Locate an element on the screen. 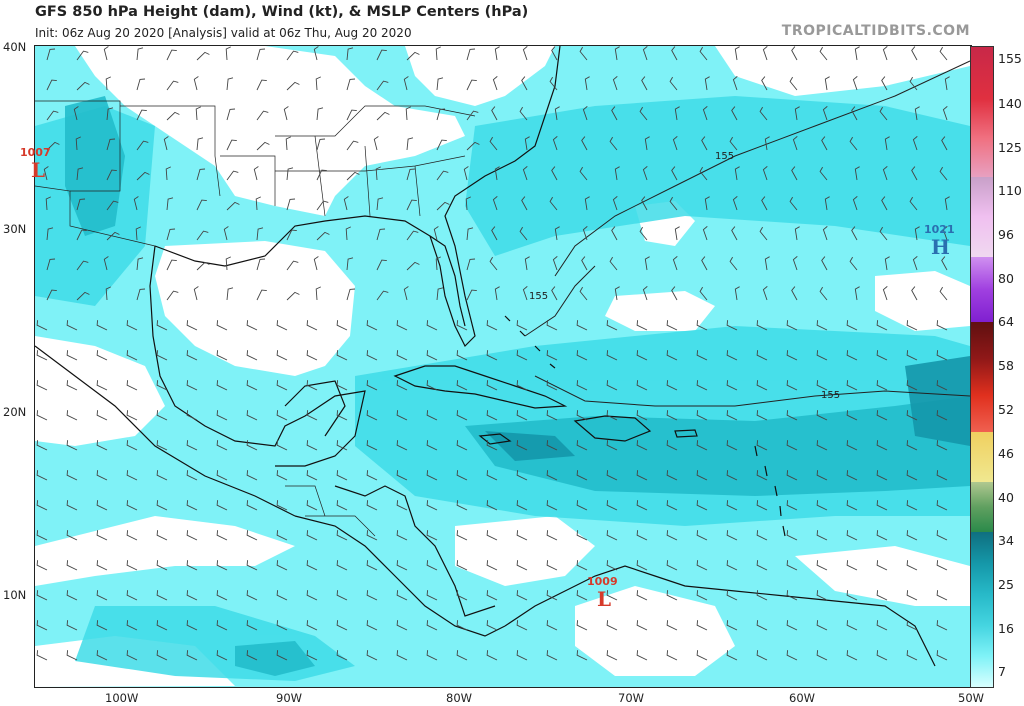  wind-speed-colorbar is located at coordinates (982, 367).